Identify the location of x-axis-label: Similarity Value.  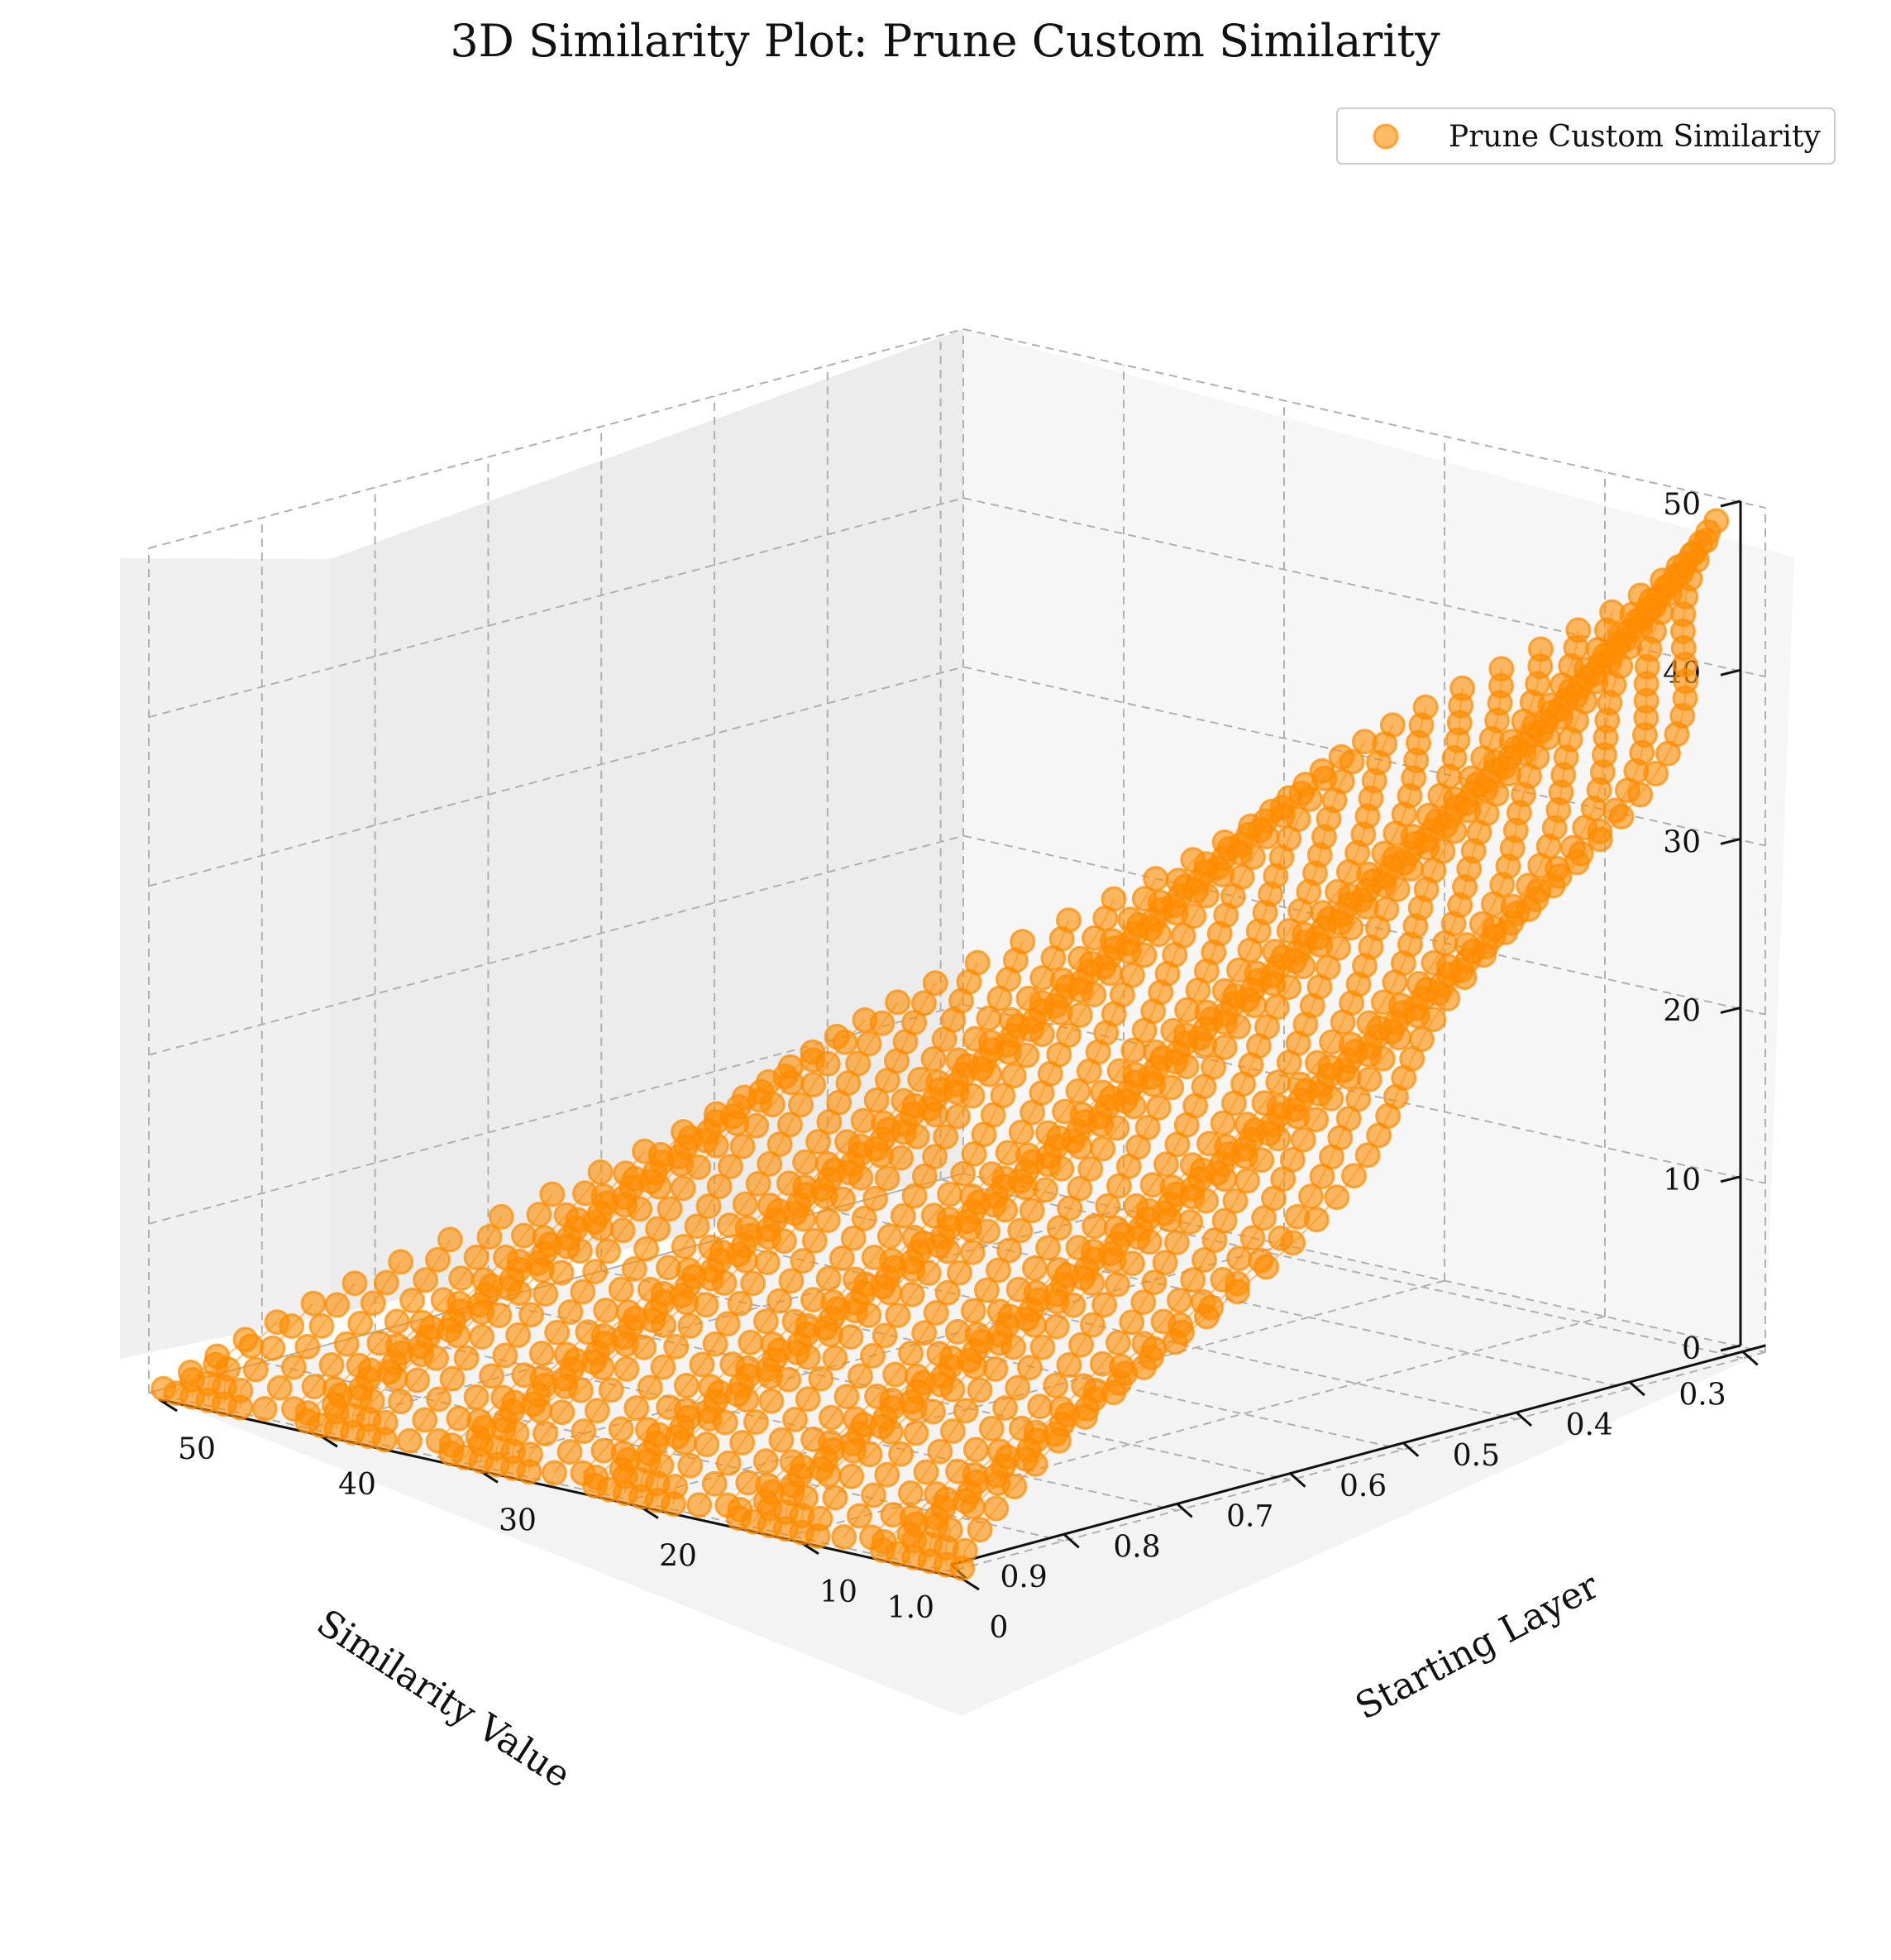
(443, 1698).